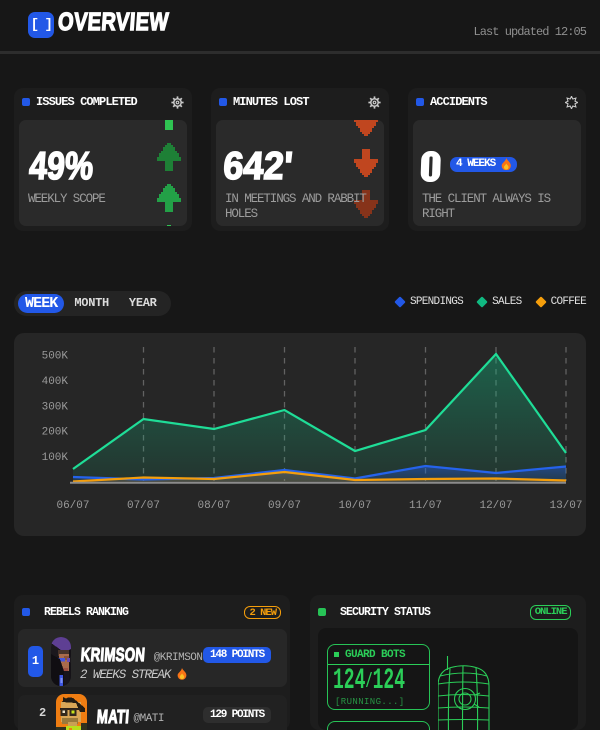  I want to click on svg-text: 06/07, so click(72, 506).